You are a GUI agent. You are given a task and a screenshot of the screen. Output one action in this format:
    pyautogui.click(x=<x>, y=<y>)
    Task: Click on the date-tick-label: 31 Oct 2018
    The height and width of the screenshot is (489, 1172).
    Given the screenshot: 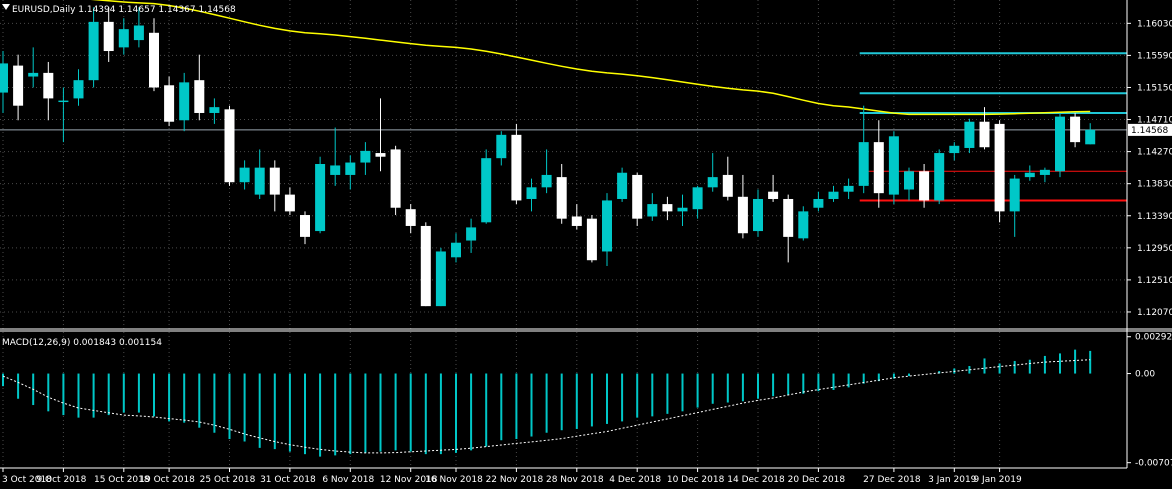 What is the action you would take?
    pyautogui.click(x=288, y=480)
    